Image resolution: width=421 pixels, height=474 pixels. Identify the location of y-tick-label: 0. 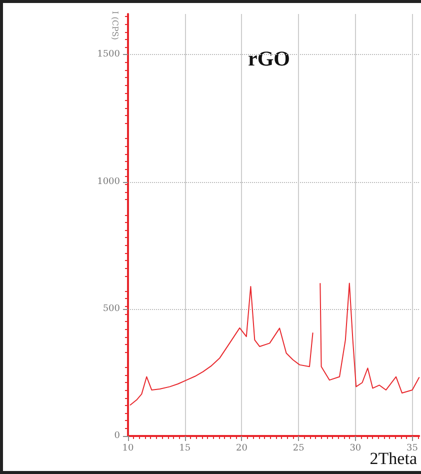
(117, 436).